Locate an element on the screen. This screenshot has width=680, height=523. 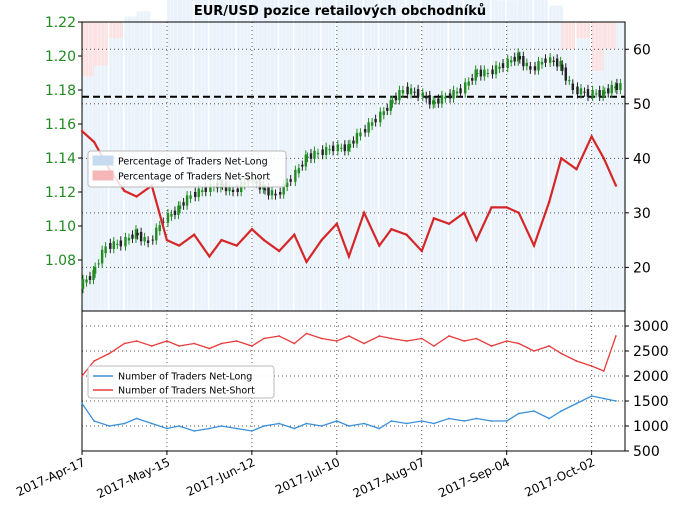
bottom-right-axis-tick-label: 500 is located at coordinates (646, 452).